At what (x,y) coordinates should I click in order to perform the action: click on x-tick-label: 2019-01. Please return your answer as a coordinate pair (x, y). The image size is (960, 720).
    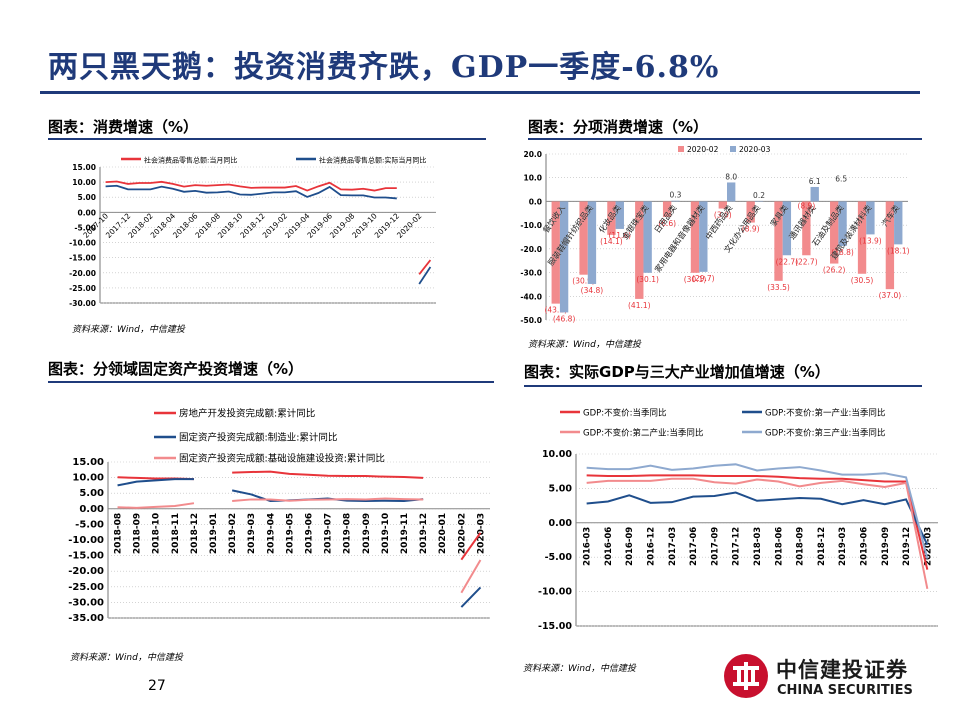
    Looking at the image, I should click on (214, 533).